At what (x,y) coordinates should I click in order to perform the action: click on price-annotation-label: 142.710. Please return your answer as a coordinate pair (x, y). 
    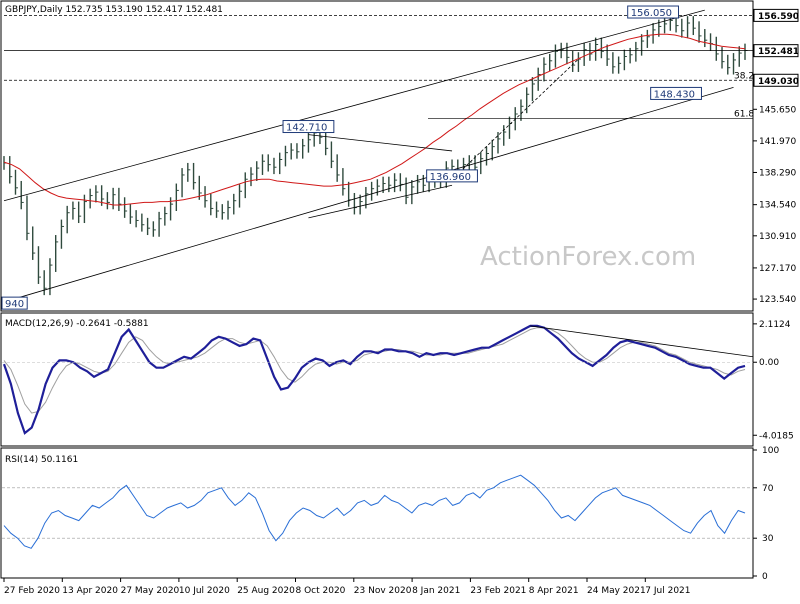
    Looking at the image, I should click on (306, 128).